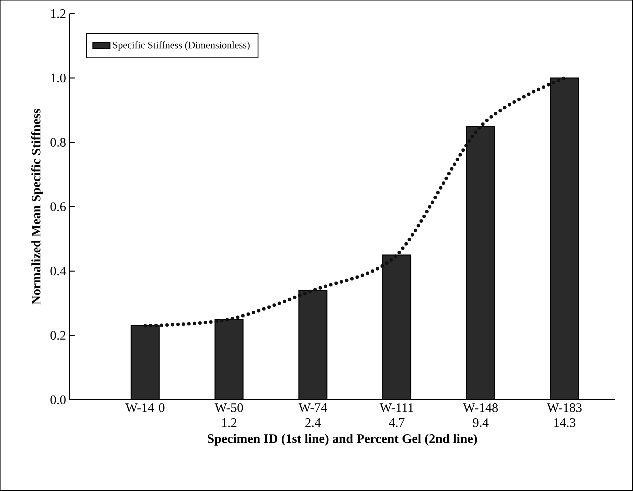 This screenshot has height=491, width=633. Describe the element at coordinates (229, 416) in the screenshot. I see `x-tick-label: W-50 1.2` at that location.